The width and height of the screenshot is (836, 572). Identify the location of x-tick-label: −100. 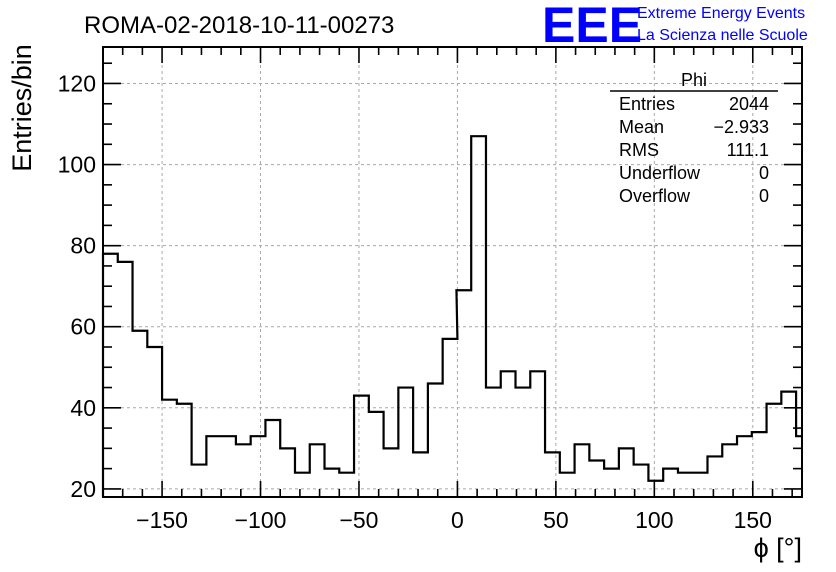
(261, 520).